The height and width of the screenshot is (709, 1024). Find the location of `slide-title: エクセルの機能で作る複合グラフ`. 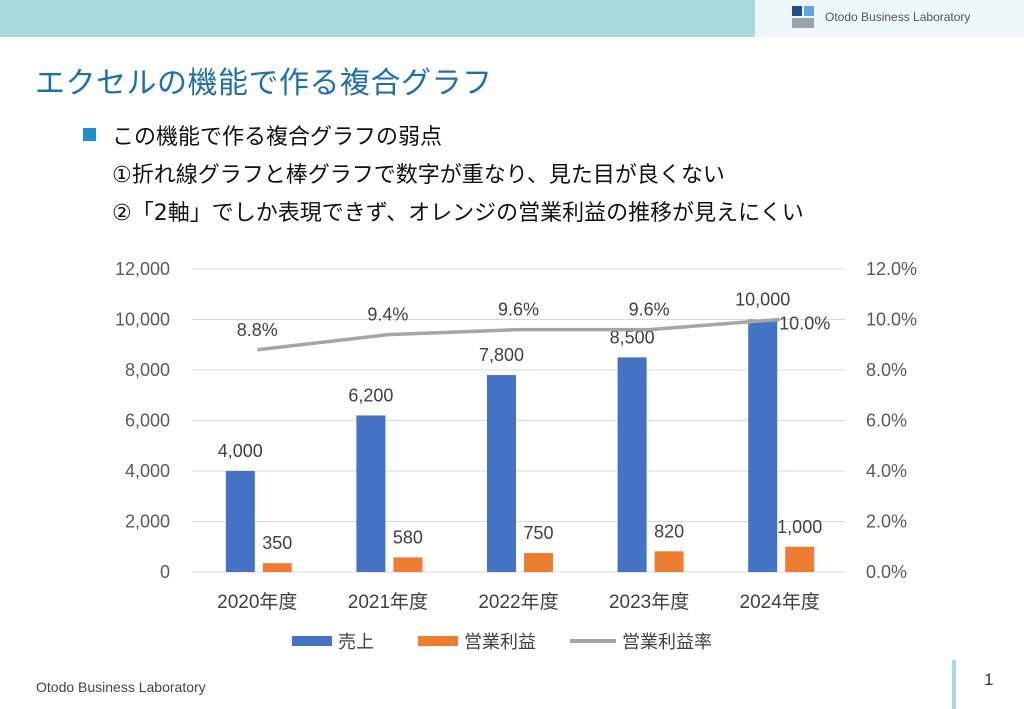

slide-title: エクセルの機能で作る複合グラフ is located at coordinates (264, 83).